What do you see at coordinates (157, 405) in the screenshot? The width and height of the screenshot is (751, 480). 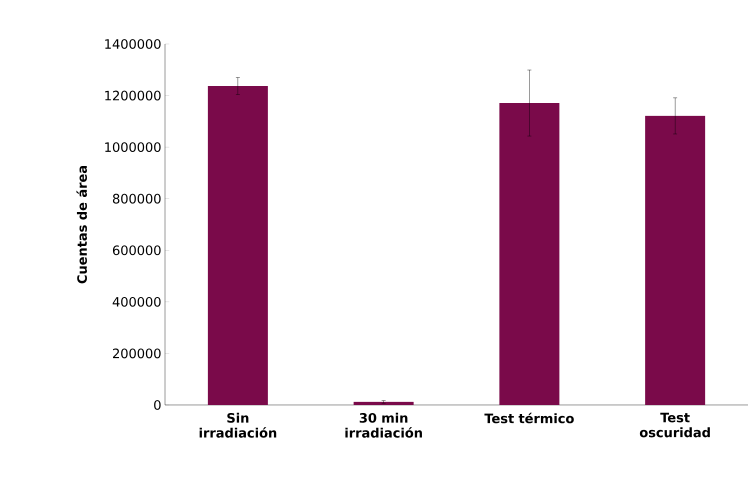 I see `y-tick-label: 0` at bounding box center [157, 405].